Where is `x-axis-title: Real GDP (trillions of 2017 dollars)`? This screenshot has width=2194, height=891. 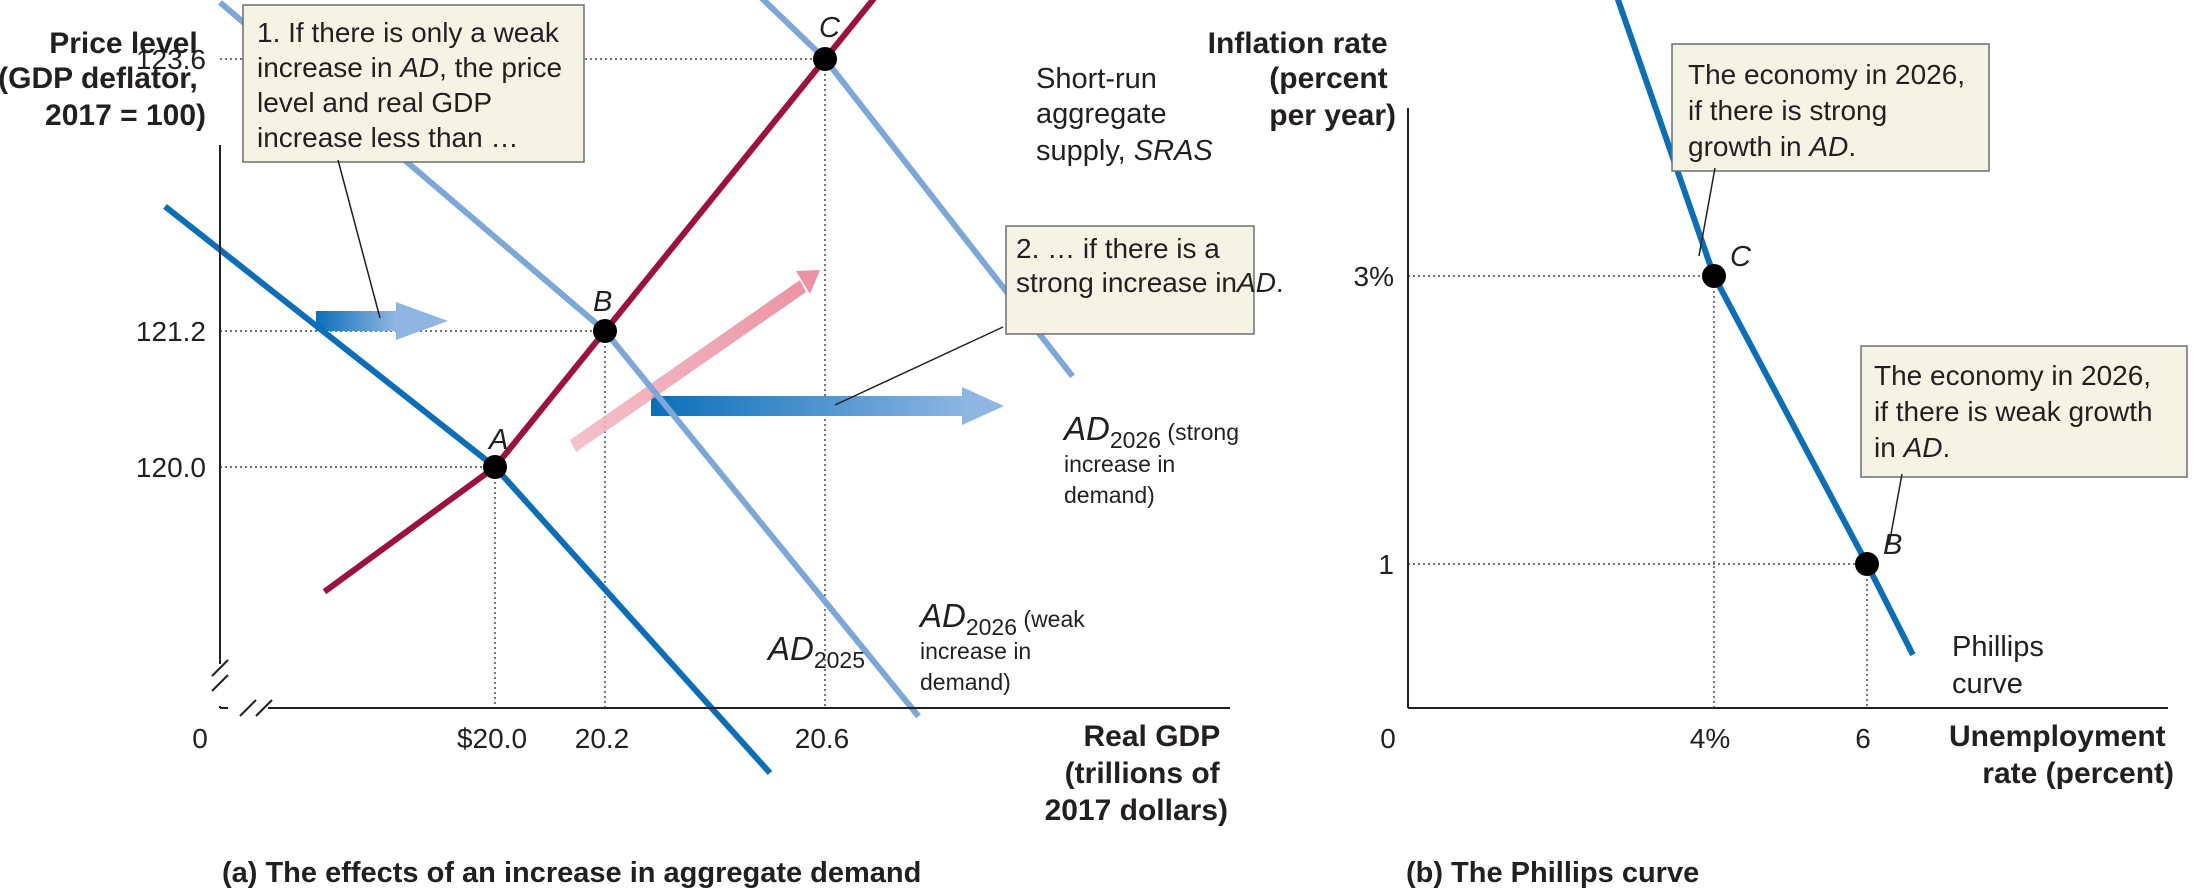
x-axis-title: Real GDP (trillions of 2017 dollars) is located at coordinates (1136, 773).